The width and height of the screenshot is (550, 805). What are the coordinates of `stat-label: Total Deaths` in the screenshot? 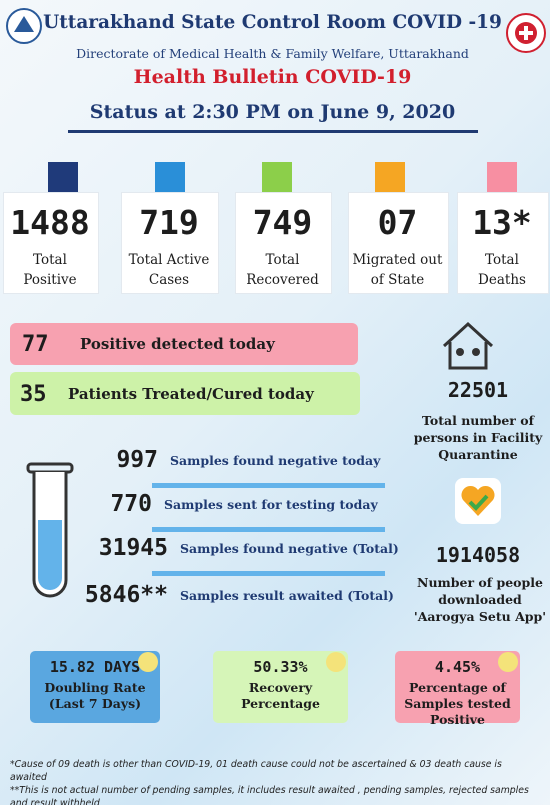 It's located at (502, 270).